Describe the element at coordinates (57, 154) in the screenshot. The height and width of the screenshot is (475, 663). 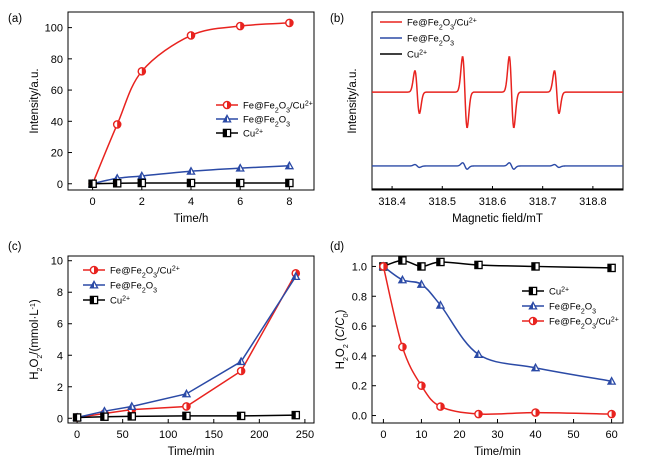
I see `y-tick-label: 20` at that location.